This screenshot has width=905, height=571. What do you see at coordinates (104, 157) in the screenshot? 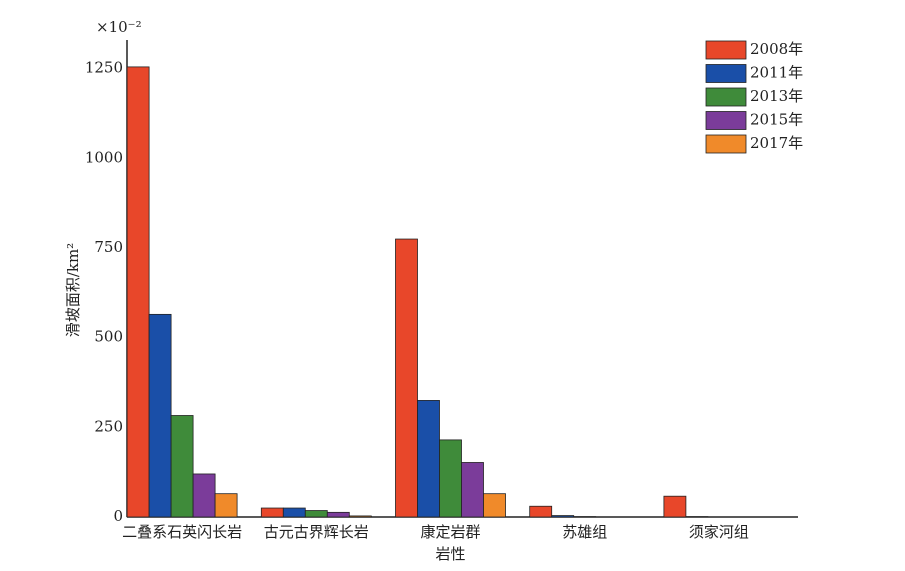
I see `y-tick-label: 1000` at bounding box center [104, 157].